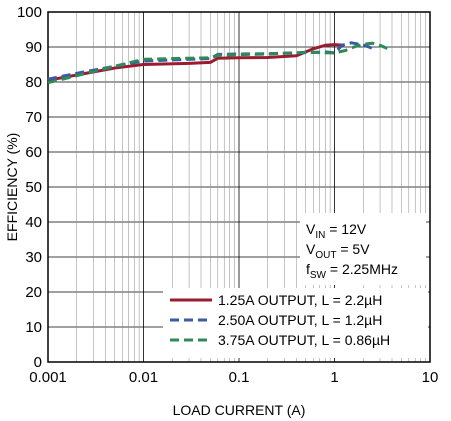 This screenshot has height=421, width=451. Describe the element at coordinates (33, 327) in the screenshot. I see `y-tick-label: 10` at that location.